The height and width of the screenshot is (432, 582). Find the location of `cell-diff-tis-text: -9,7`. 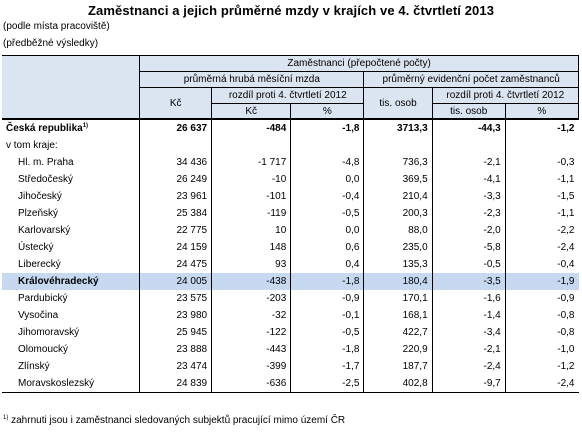

cell-diff-tis-text: -9,7 is located at coordinates (492, 383).